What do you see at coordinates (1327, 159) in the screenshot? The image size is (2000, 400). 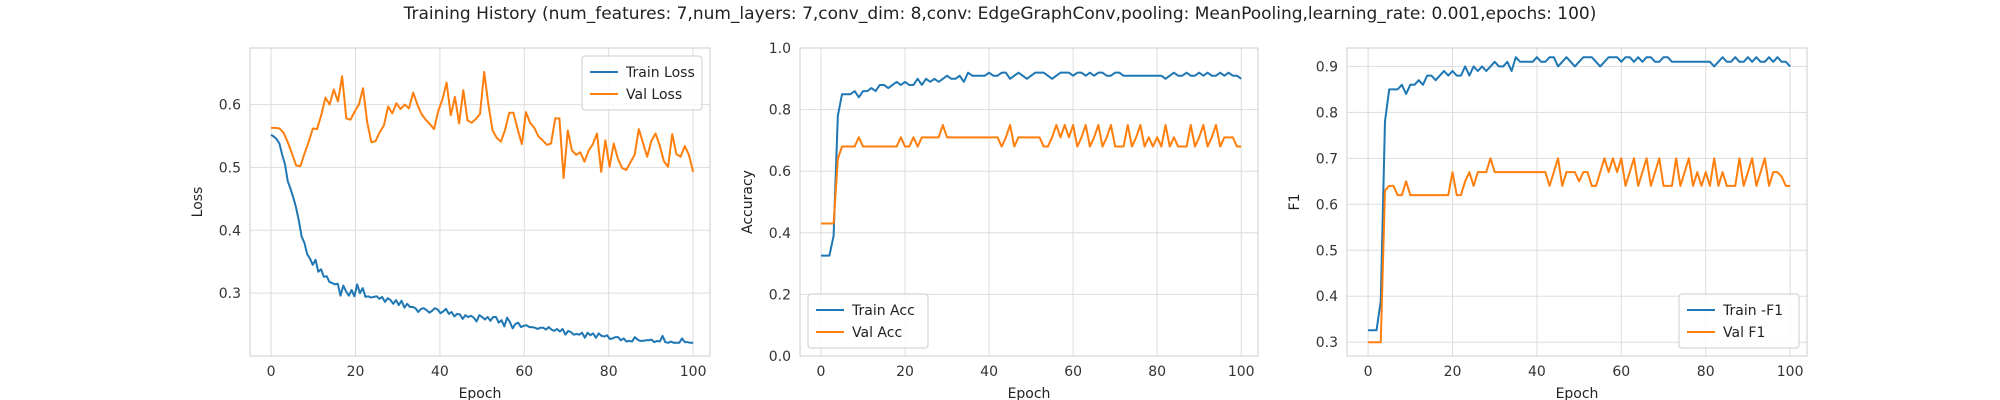 I see `y-tick-label: 0.7` at bounding box center [1327, 159].